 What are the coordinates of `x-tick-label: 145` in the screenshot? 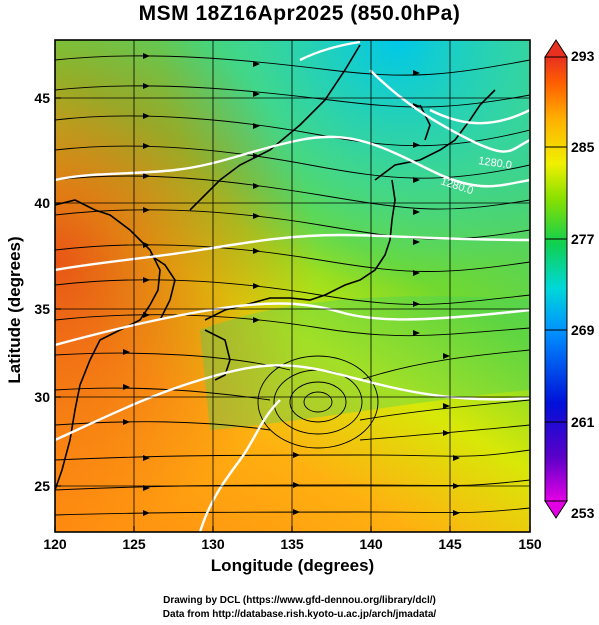 It's located at (450, 544).